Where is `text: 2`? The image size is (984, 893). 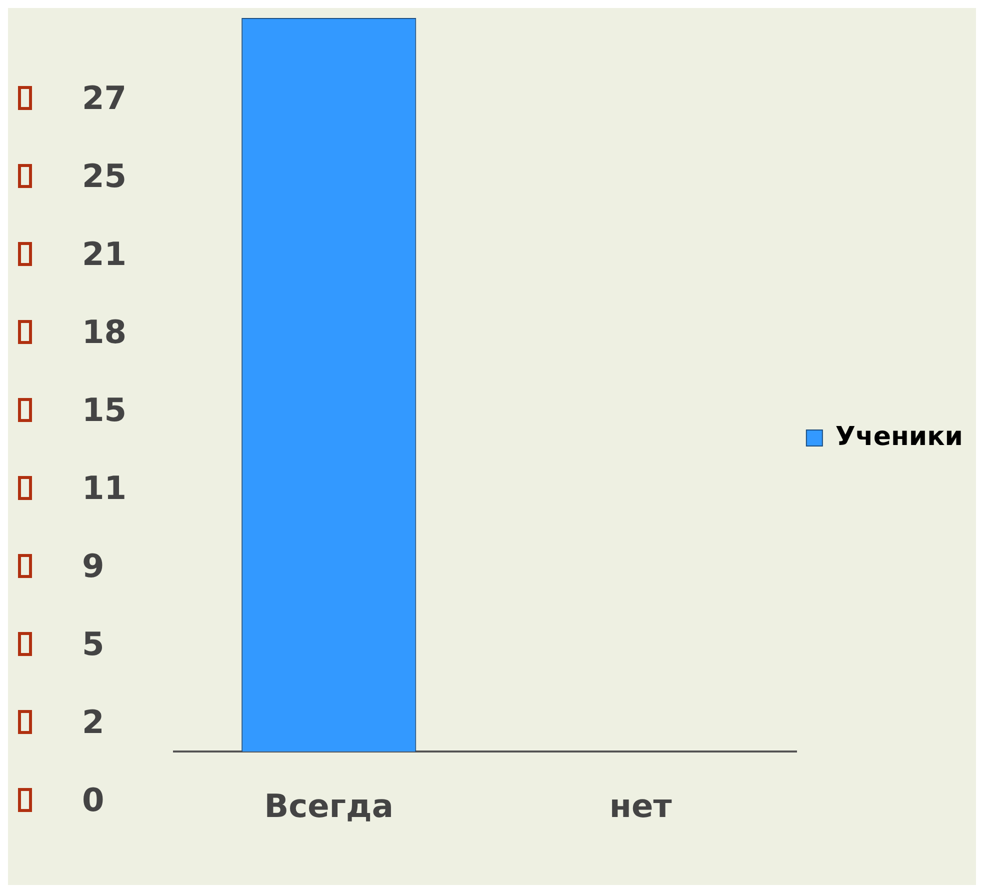 text: 2 is located at coordinates (93, 722).